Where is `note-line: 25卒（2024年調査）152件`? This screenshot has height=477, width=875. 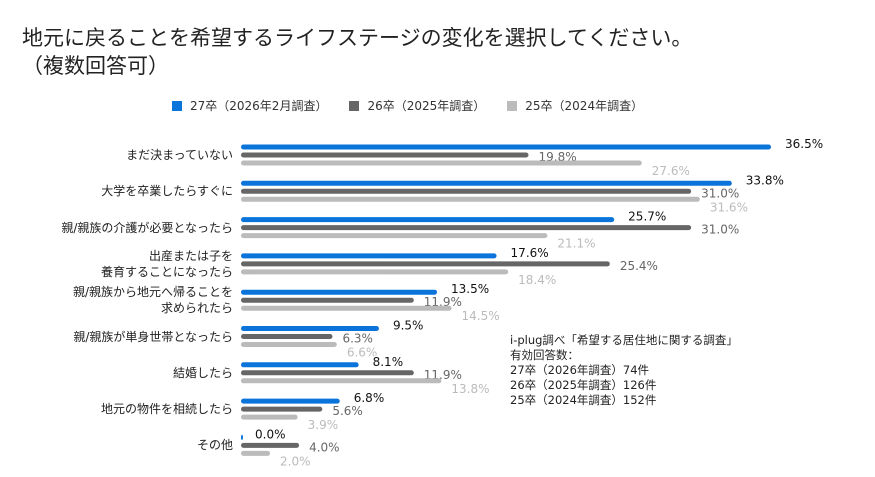
note-line: 25卒（2024年調査）152件 is located at coordinates (583, 400).